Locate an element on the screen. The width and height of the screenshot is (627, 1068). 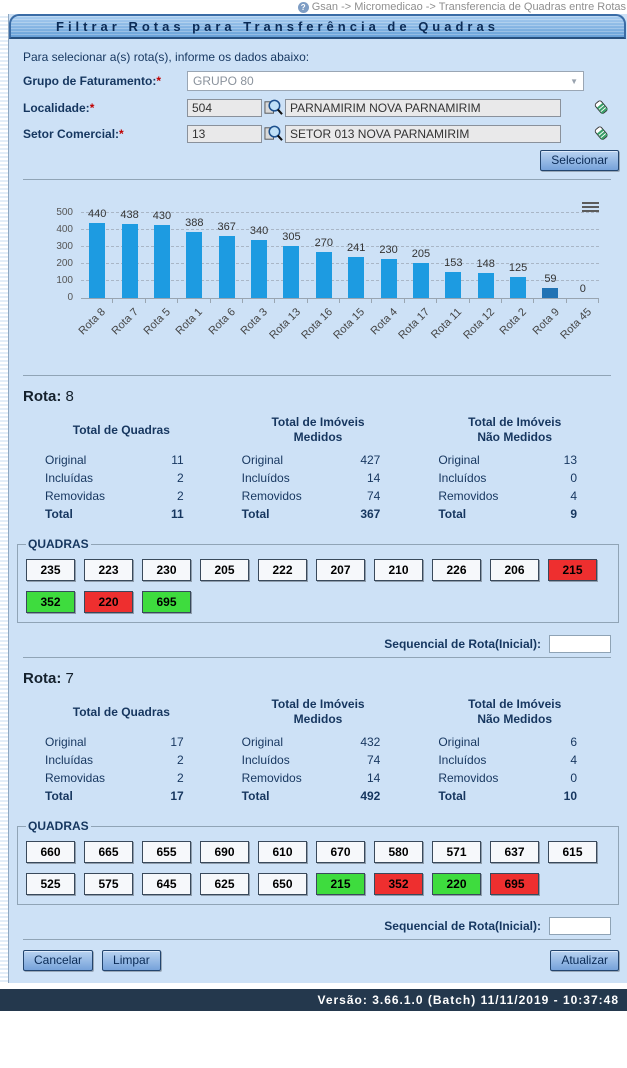
setor-name-input is located at coordinates (423, 133).